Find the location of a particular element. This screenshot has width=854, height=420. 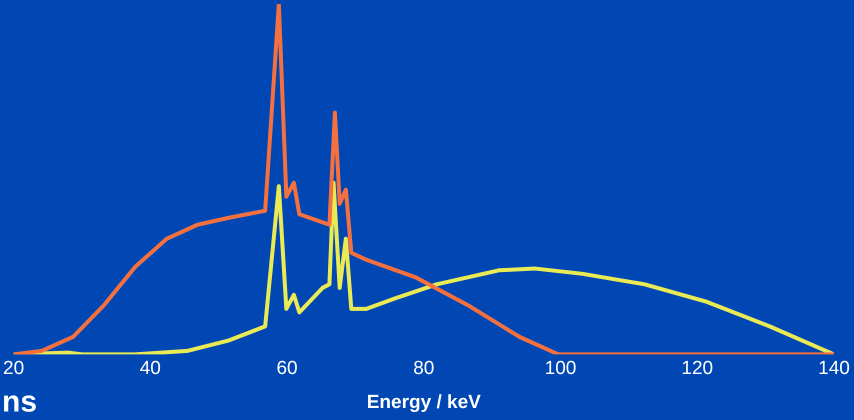

x-tick-label: 120 is located at coordinates (697, 369).